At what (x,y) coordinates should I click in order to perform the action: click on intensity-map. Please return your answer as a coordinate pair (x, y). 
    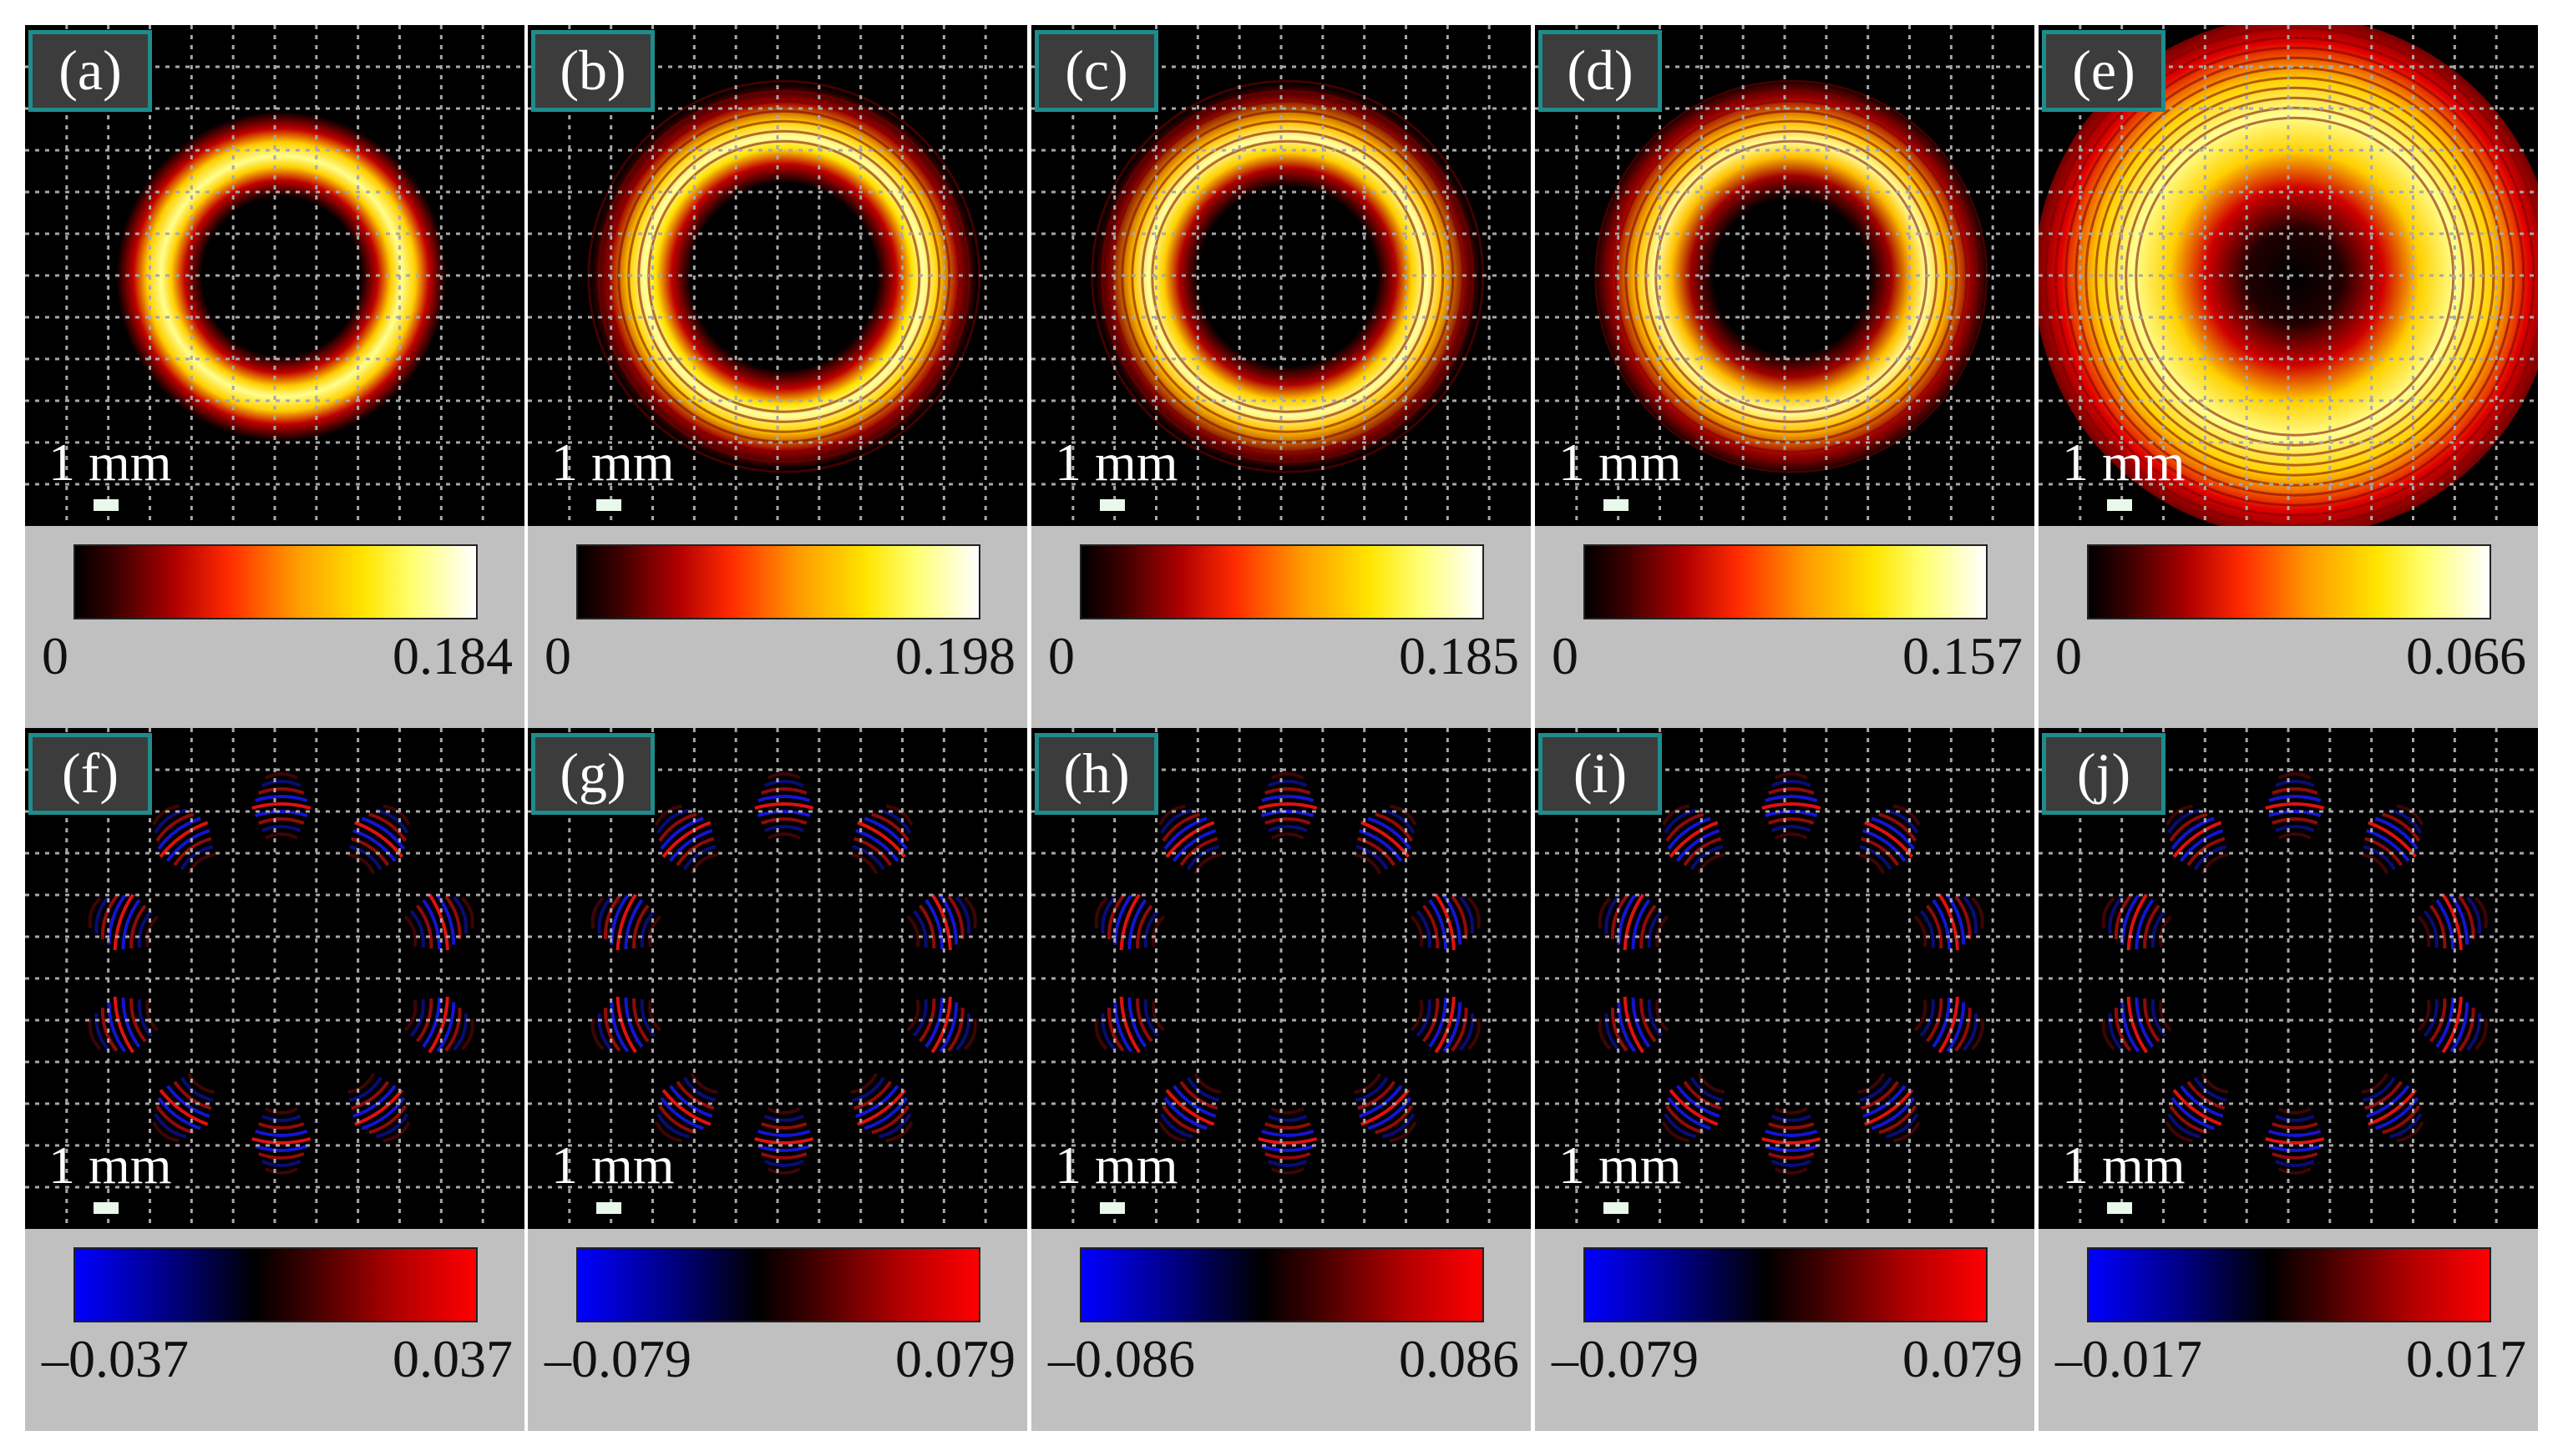
    Looking at the image, I should click on (1281, 275).